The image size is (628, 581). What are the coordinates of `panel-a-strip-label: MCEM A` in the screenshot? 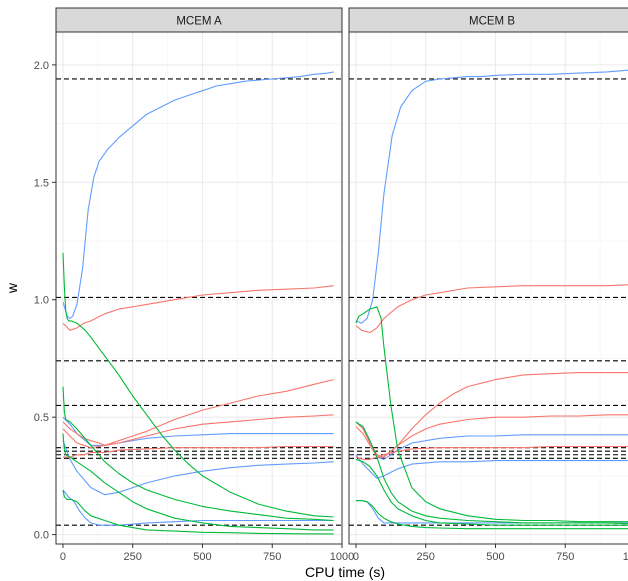 It's located at (199, 22).